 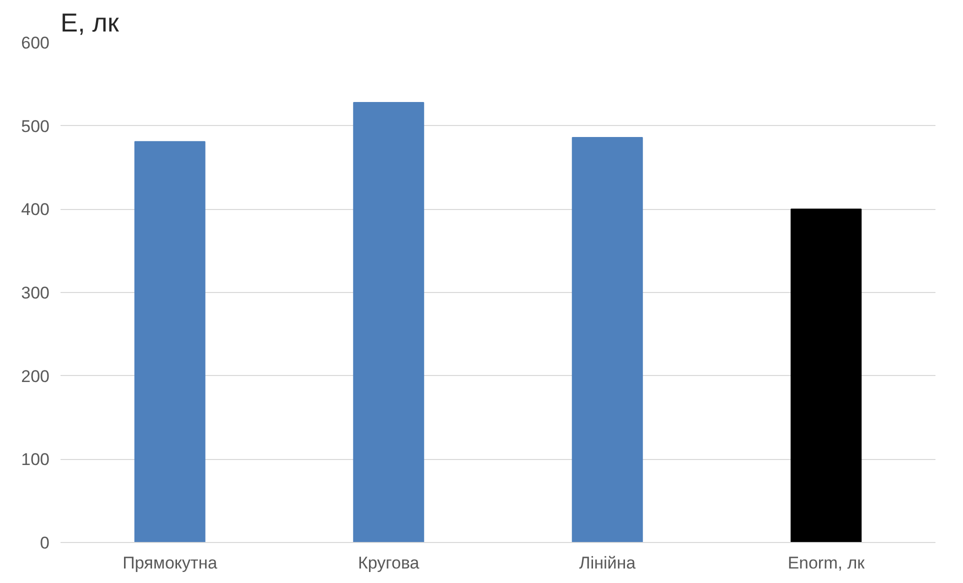 What do you see at coordinates (35, 126) in the screenshot?
I see `y-tick-label: 500` at bounding box center [35, 126].